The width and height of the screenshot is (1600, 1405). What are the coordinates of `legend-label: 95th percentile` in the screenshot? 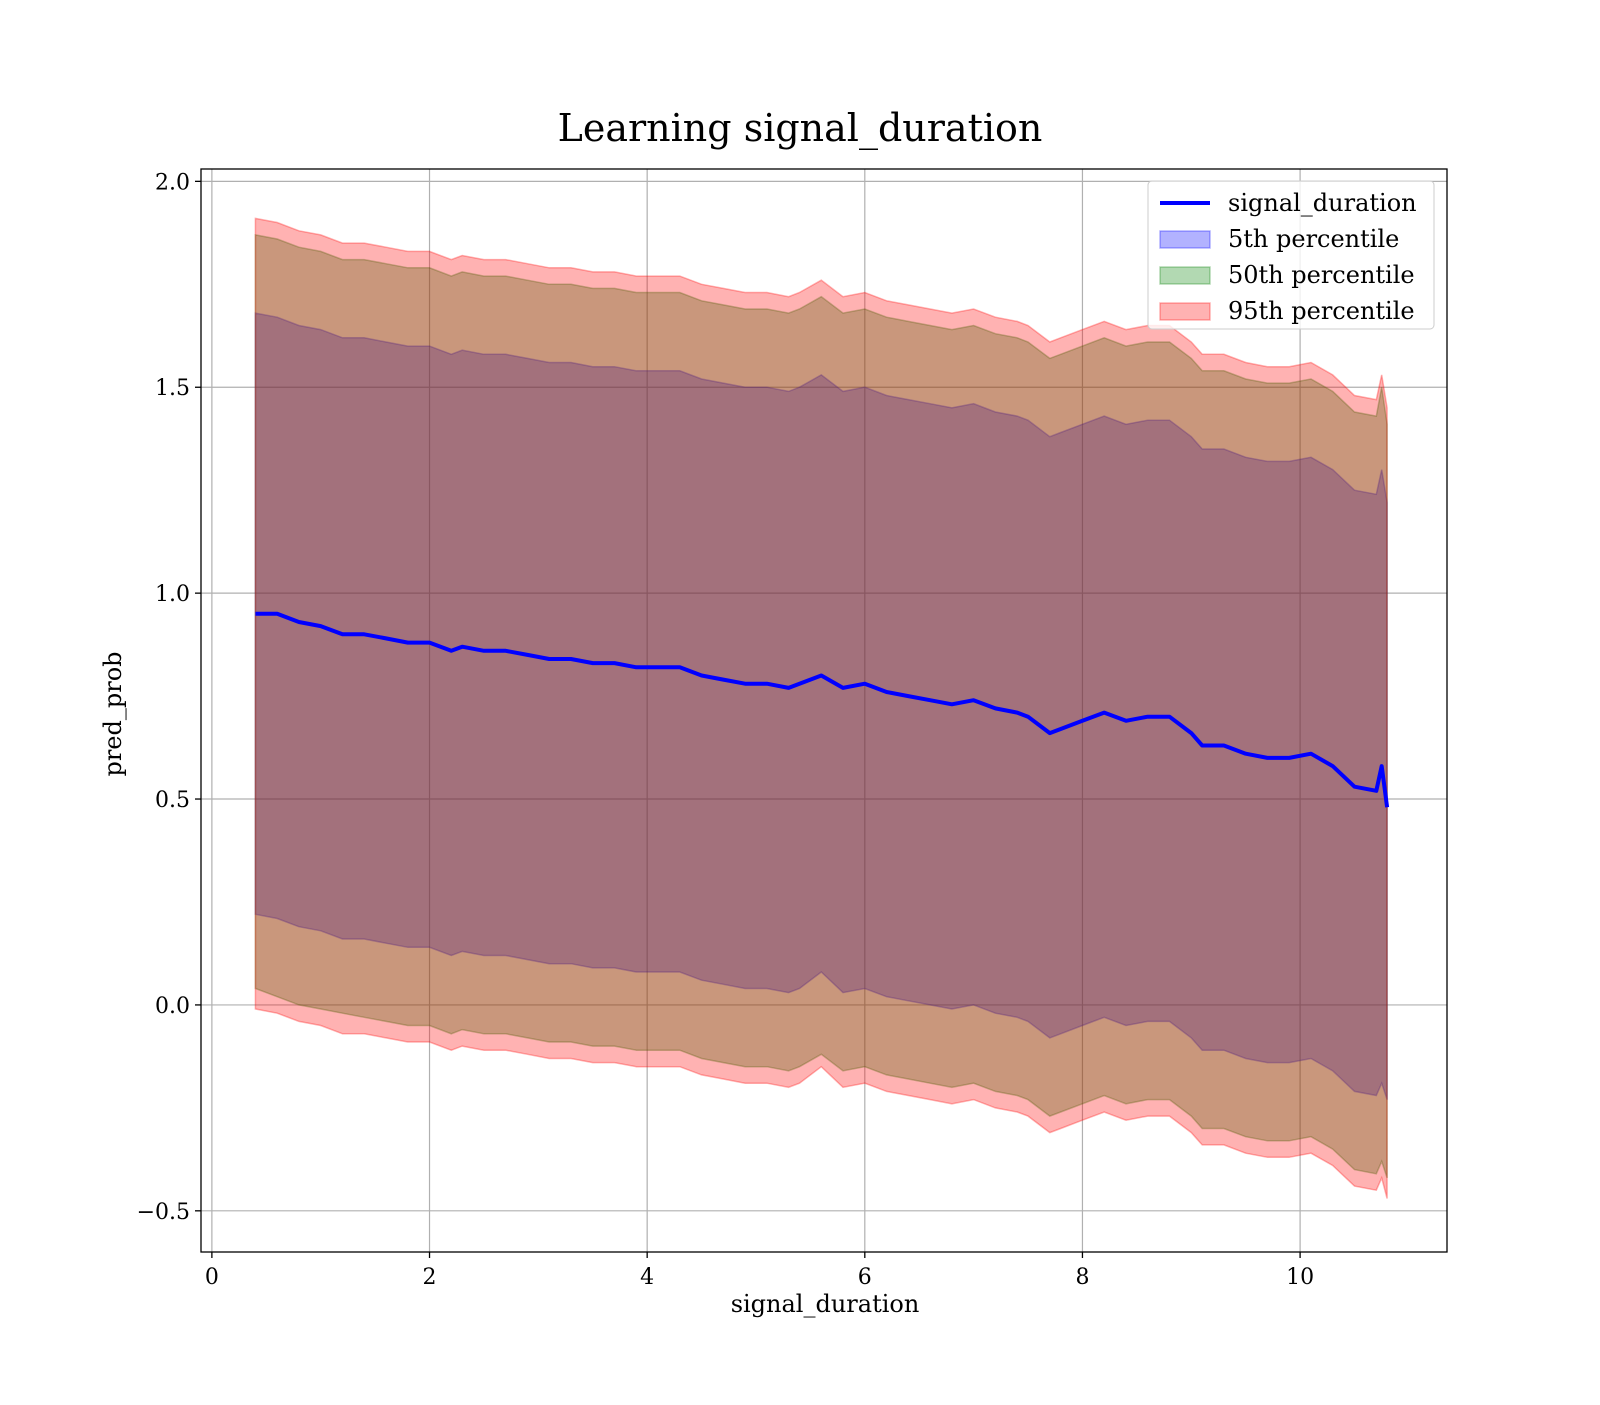 It's located at (1321, 311).